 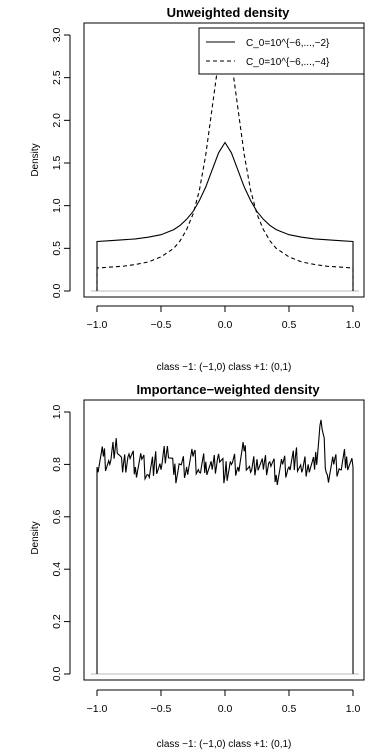 What do you see at coordinates (57, 674) in the screenshot?
I see `y-tick-label-weighted: 0.0` at bounding box center [57, 674].